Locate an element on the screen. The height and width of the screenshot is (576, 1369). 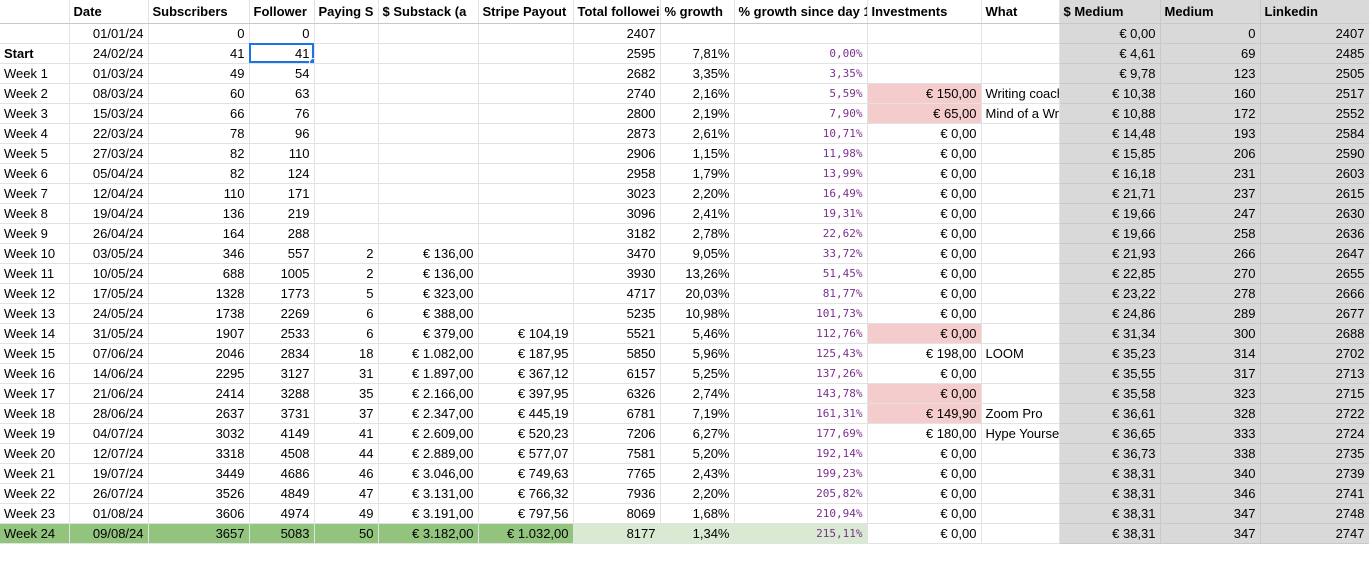
cell: 137,26% is located at coordinates (801, 373).